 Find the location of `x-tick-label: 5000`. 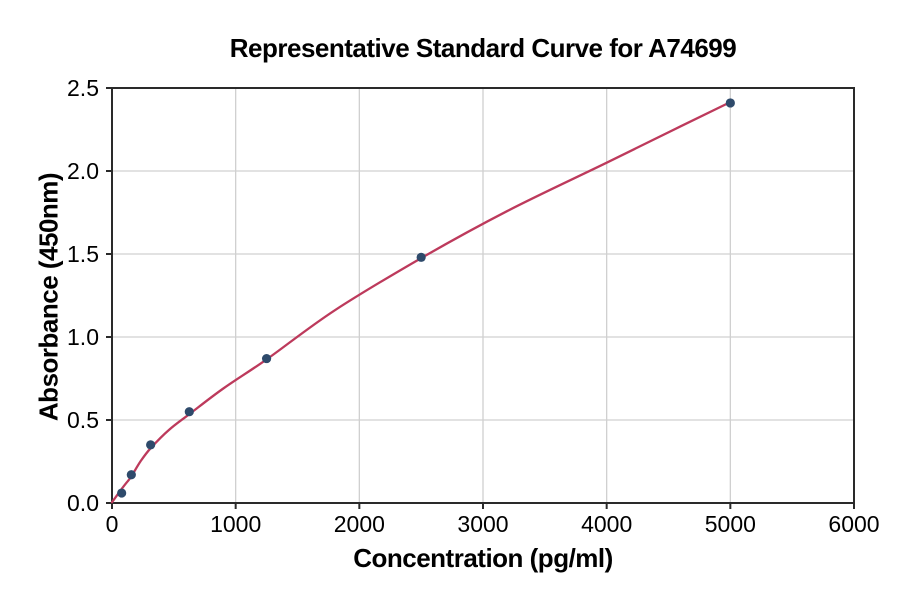

x-tick-label: 5000 is located at coordinates (730, 524).